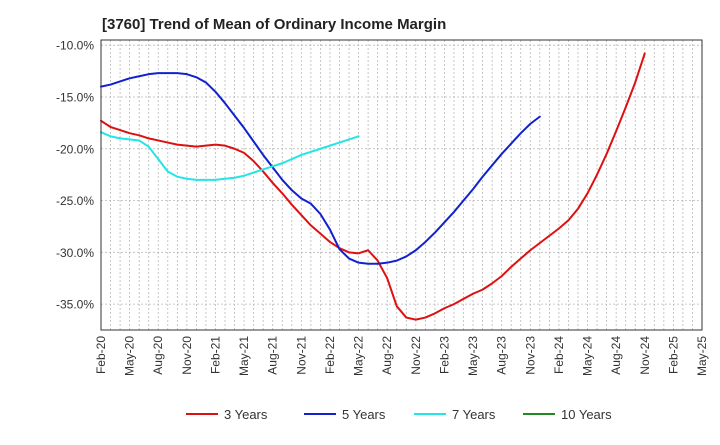 This screenshot has height=445, width=720. What do you see at coordinates (588, 356) in the screenshot?
I see `x-tick-label: May-24` at bounding box center [588, 356].